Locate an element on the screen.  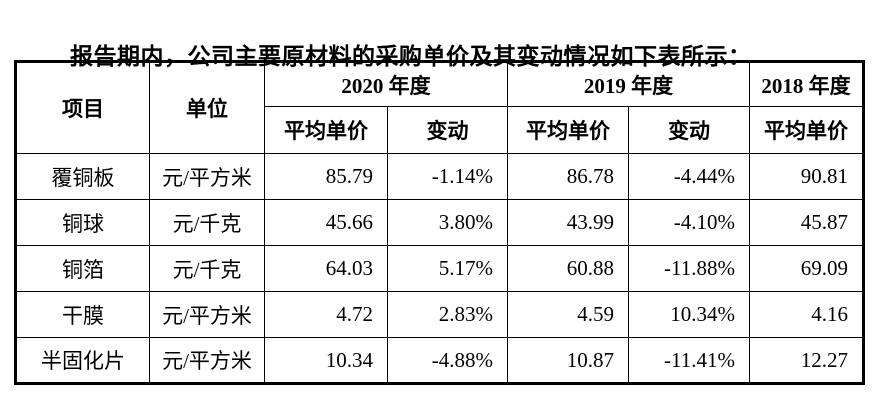
cell-avg-price-2018: 4.16 is located at coordinates (806, 314).